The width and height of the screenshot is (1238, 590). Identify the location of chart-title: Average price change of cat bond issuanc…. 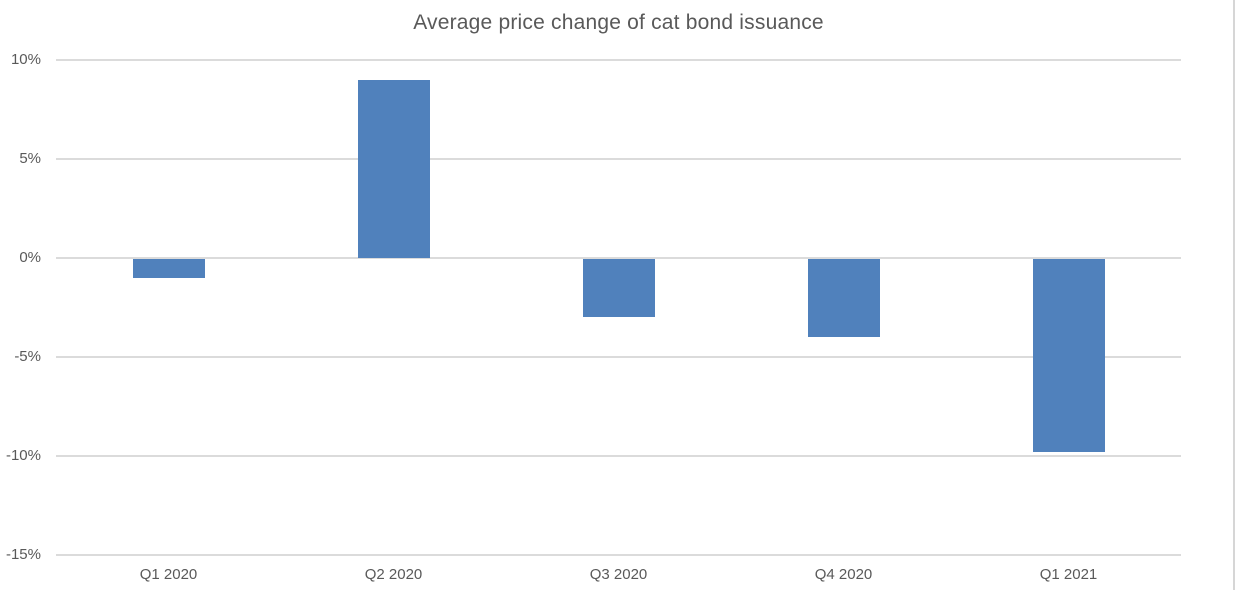
(618, 22).